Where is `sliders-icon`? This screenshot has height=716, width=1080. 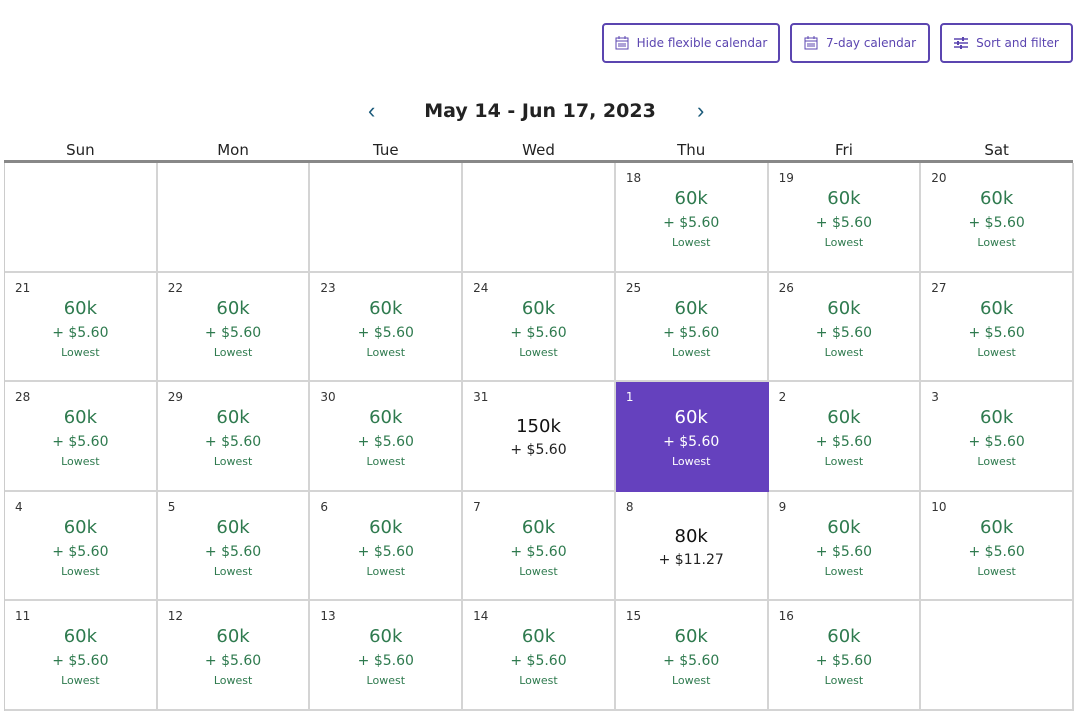 sliders-icon is located at coordinates (961, 43).